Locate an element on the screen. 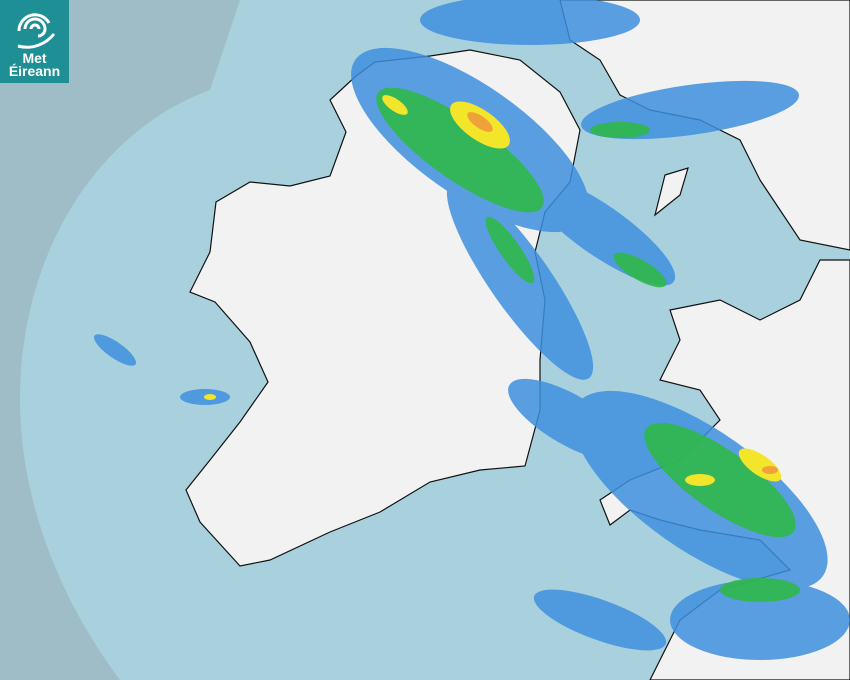  spiral-logo-icon is located at coordinates (35, 31).